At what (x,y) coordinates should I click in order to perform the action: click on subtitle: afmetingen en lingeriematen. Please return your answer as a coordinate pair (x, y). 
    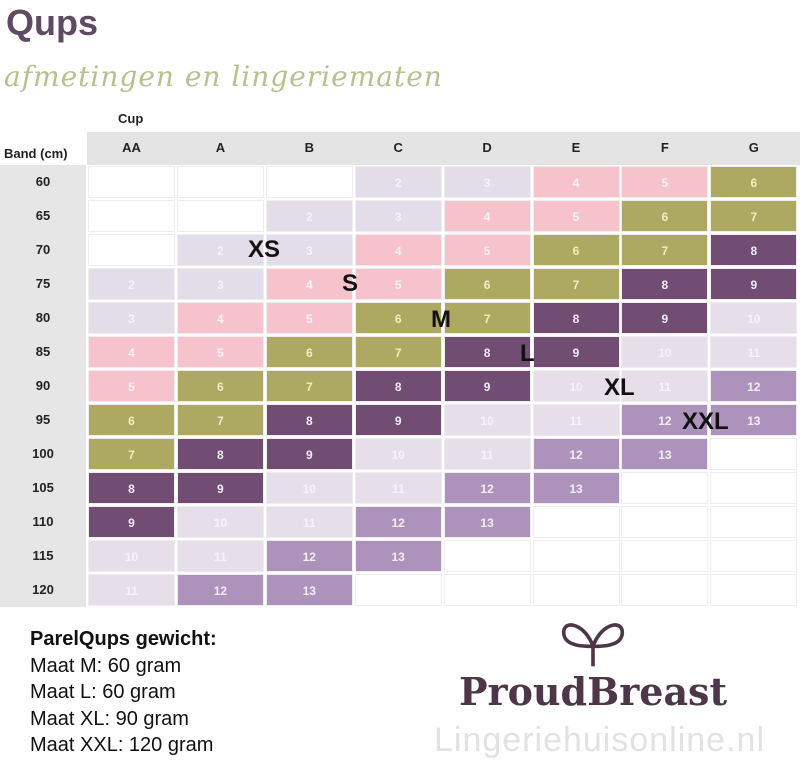
    Looking at the image, I should click on (223, 76).